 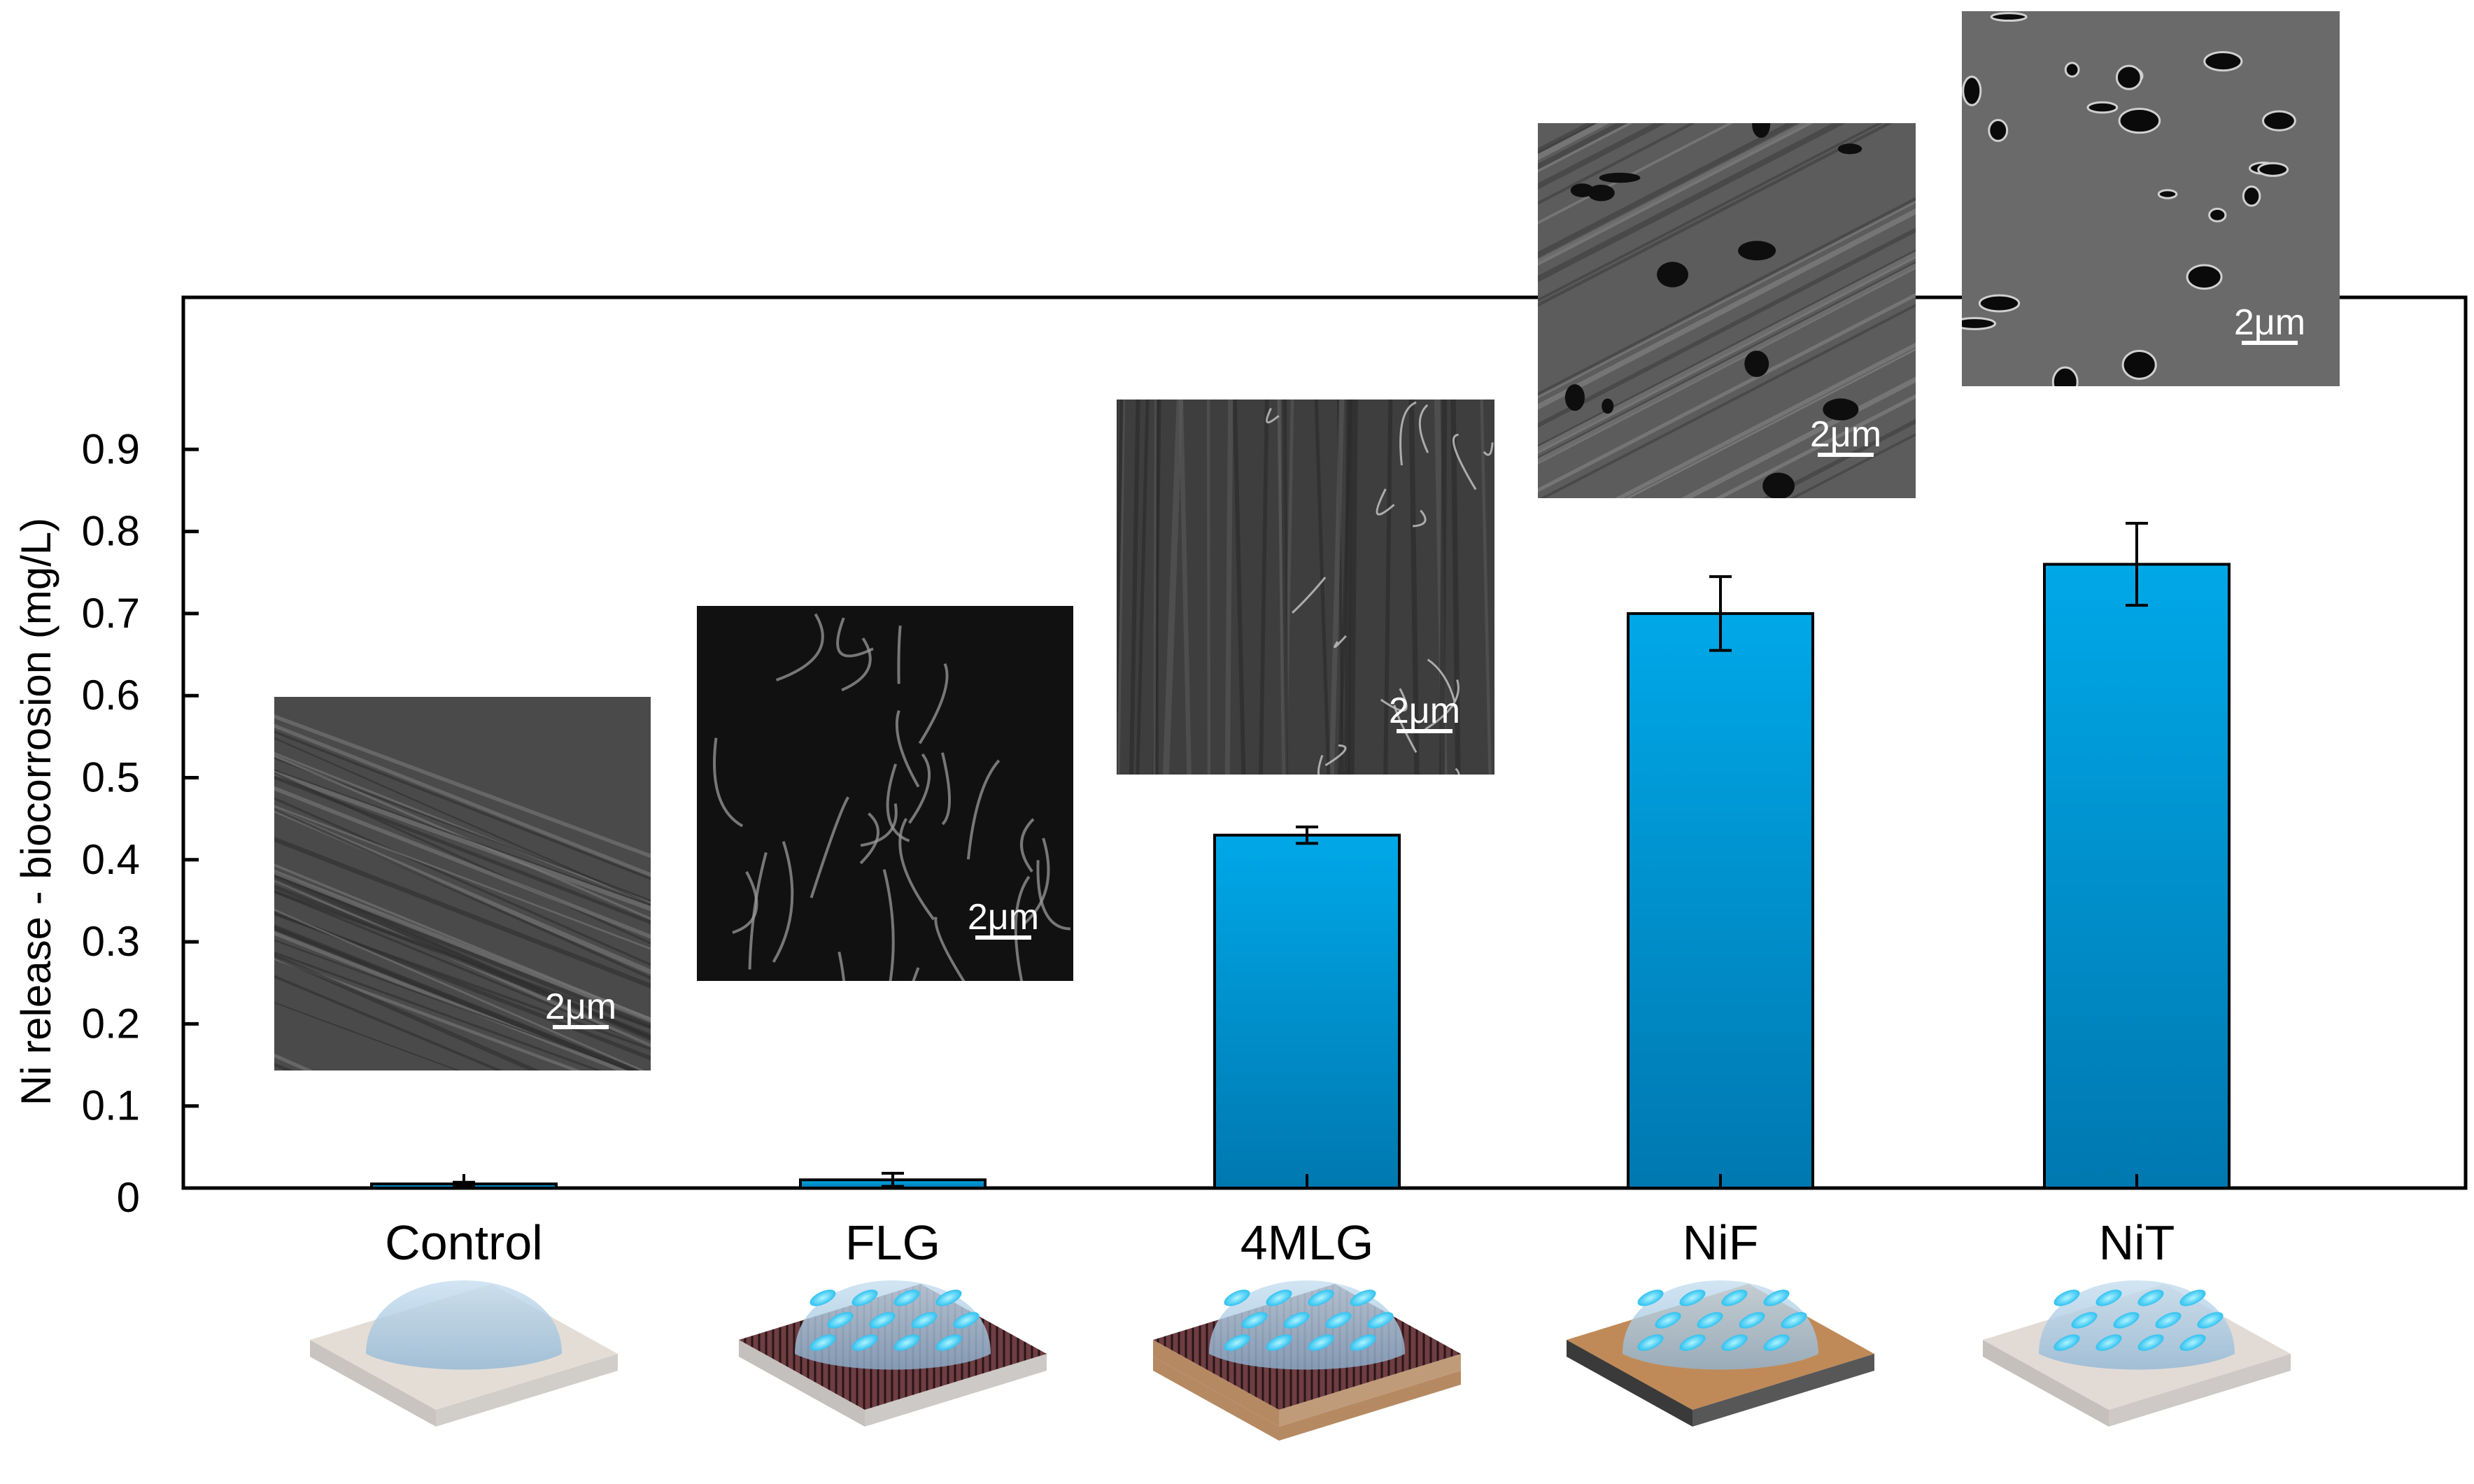 I want to click on schematic-control, so click(x=464, y=1353).